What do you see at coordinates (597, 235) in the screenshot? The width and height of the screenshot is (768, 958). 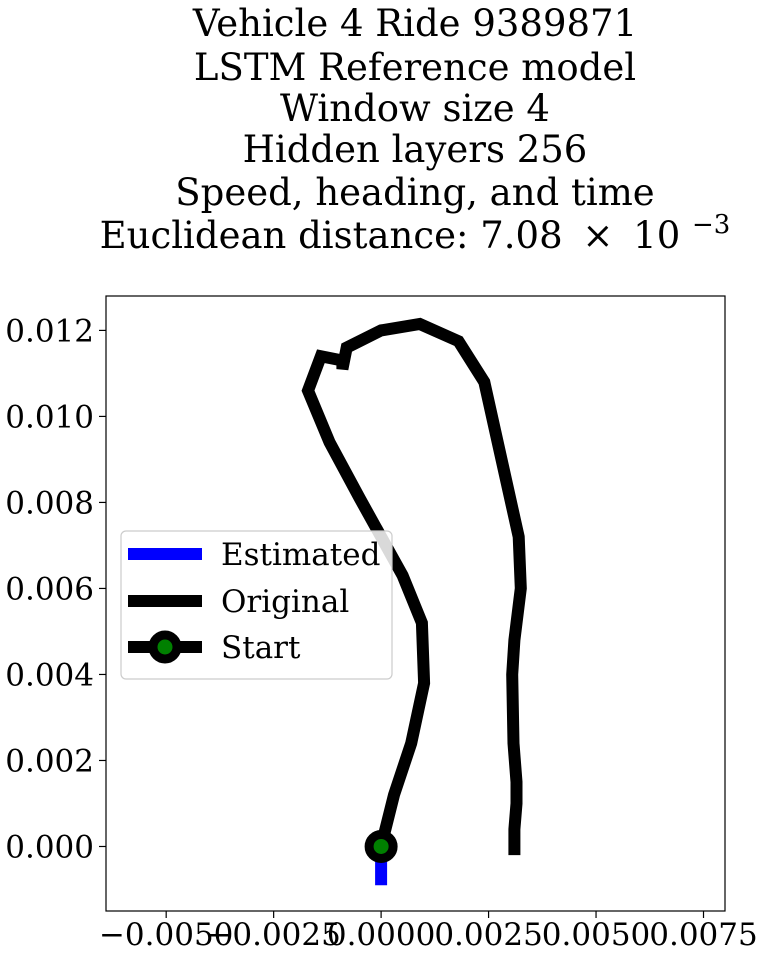 I see `title-metric-mult: ×` at bounding box center [597, 235].